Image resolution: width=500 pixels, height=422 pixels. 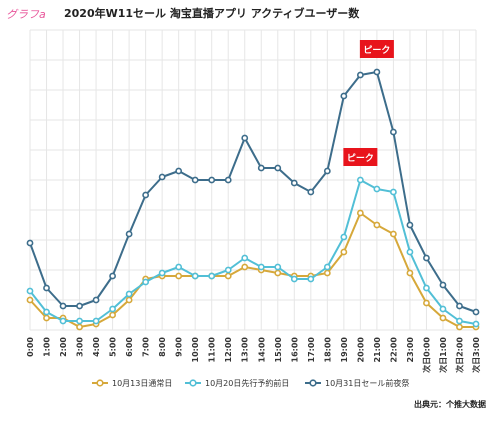 What do you see at coordinates (450, 404) in the screenshot?
I see `source-note: 出典元：个推大数据` at bounding box center [450, 404].